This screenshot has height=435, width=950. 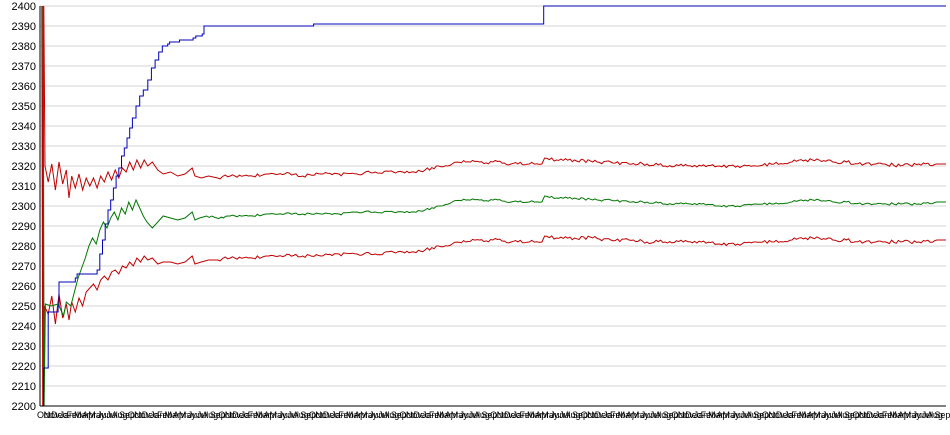 I want to click on y-tick-label: 2380, so click(x=24, y=47).